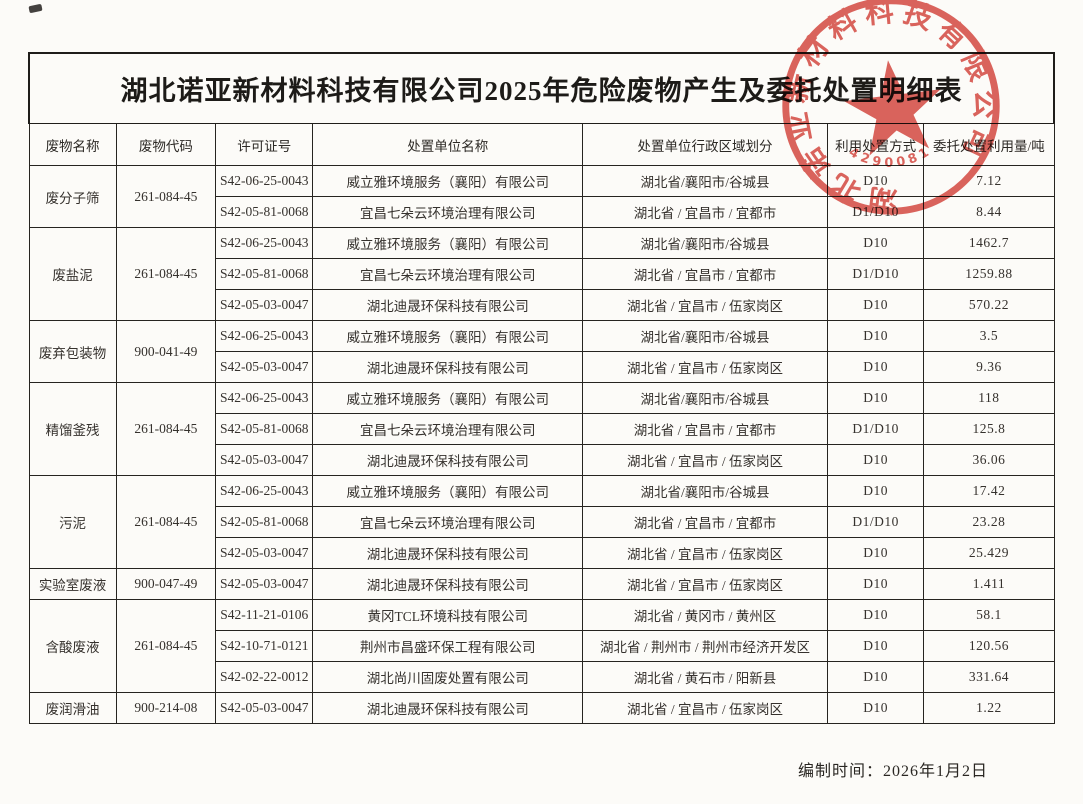 Image resolution: width=1083 pixels, height=804 pixels. What do you see at coordinates (166, 351) in the screenshot?
I see `waste-code-cell: 900-041-49` at bounding box center [166, 351].